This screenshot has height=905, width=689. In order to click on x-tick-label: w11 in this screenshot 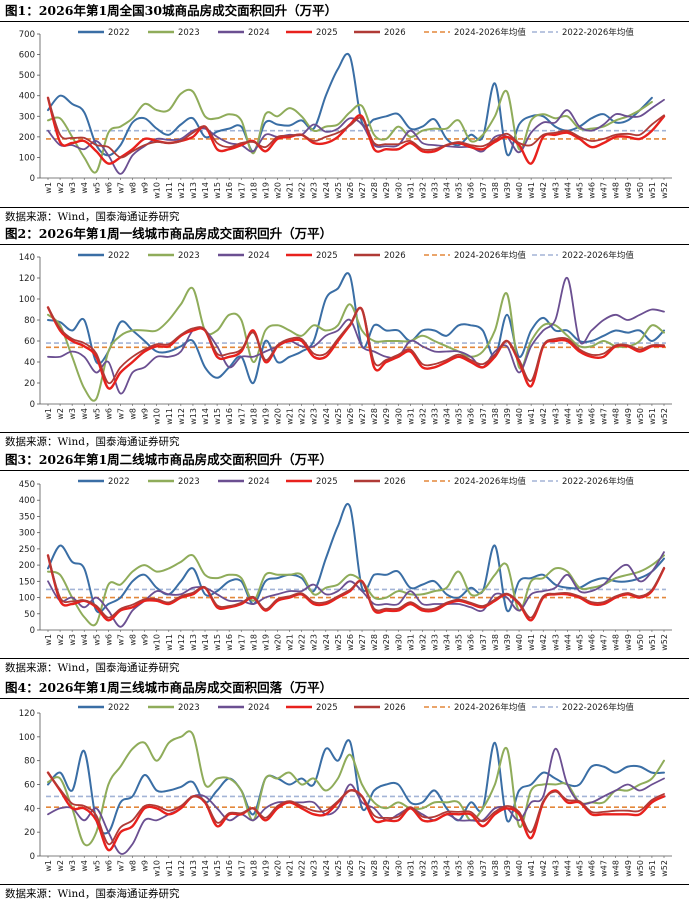, I will do `click(169, 868)`.